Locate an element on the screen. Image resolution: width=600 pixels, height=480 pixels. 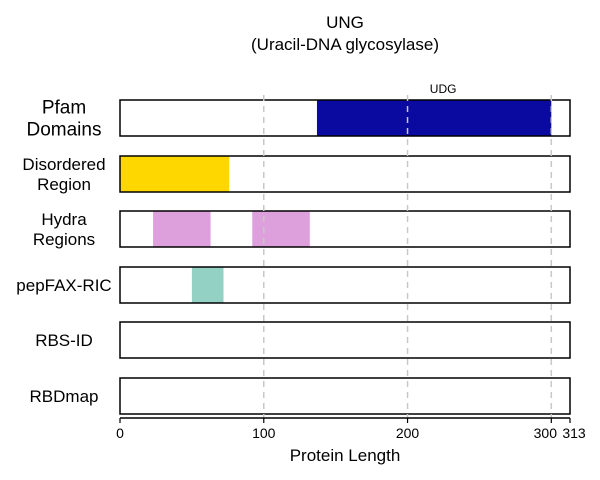
track: UDG Pfam Domains is located at coordinates (299, 111).